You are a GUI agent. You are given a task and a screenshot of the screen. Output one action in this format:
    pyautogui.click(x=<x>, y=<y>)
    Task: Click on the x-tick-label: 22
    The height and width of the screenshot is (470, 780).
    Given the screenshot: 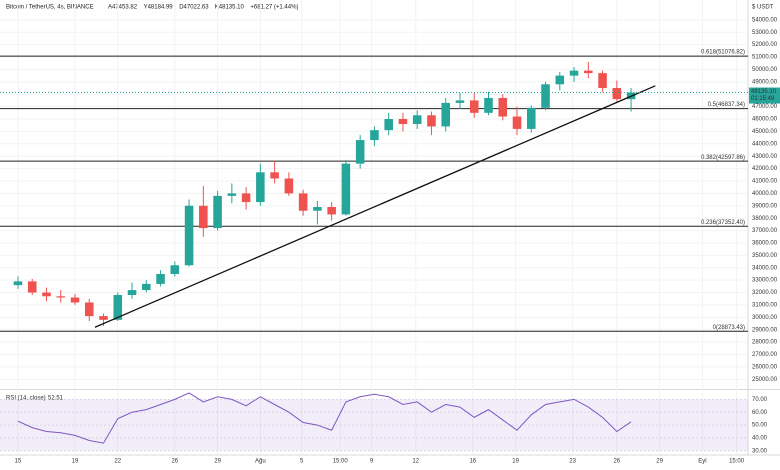 What is the action you would take?
    pyautogui.click(x=117, y=462)
    